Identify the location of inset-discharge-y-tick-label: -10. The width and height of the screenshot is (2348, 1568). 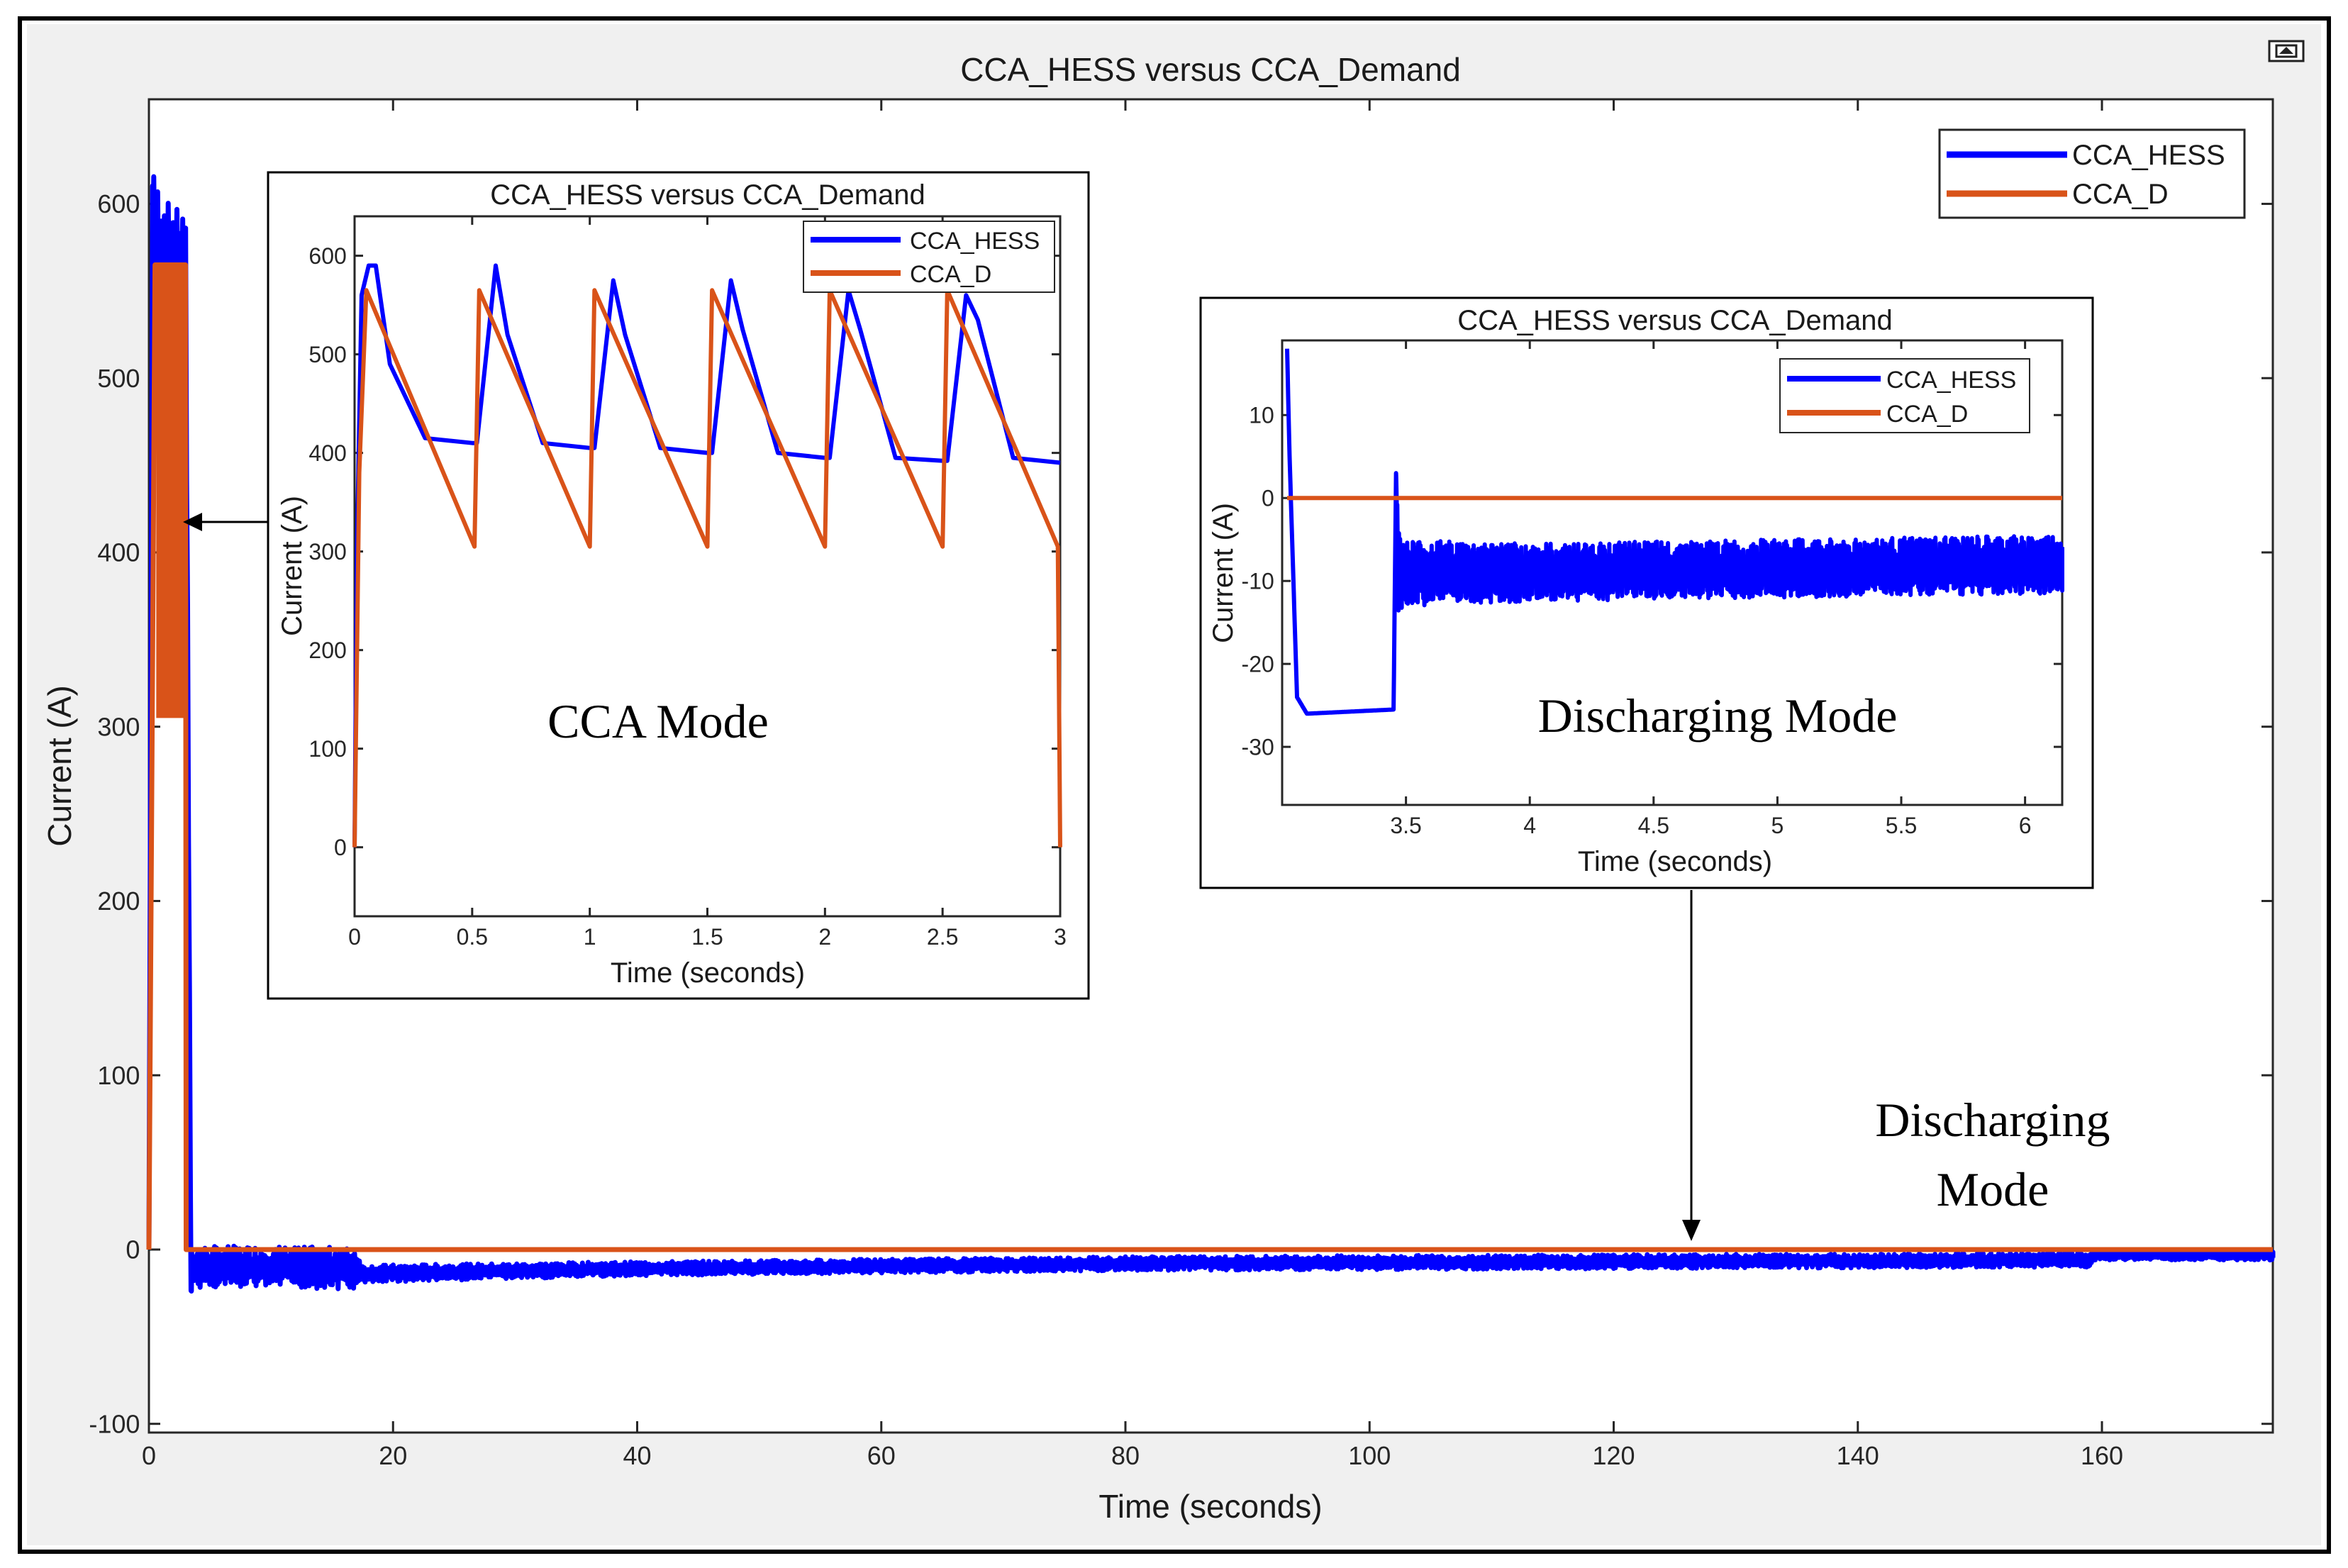
(1258, 581).